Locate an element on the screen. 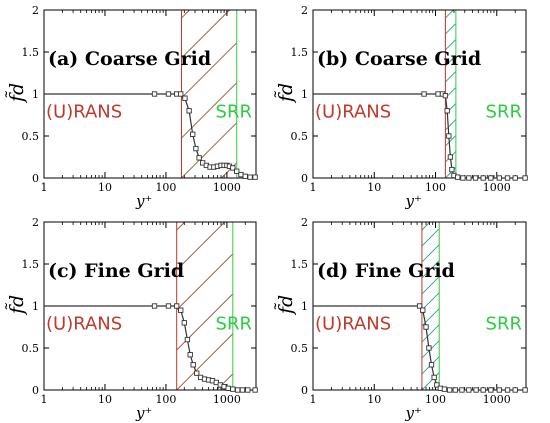 The width and height of the screenshot is (550, 423). panel-title: (c) Fine Grid is located at coordinates (116, 271).